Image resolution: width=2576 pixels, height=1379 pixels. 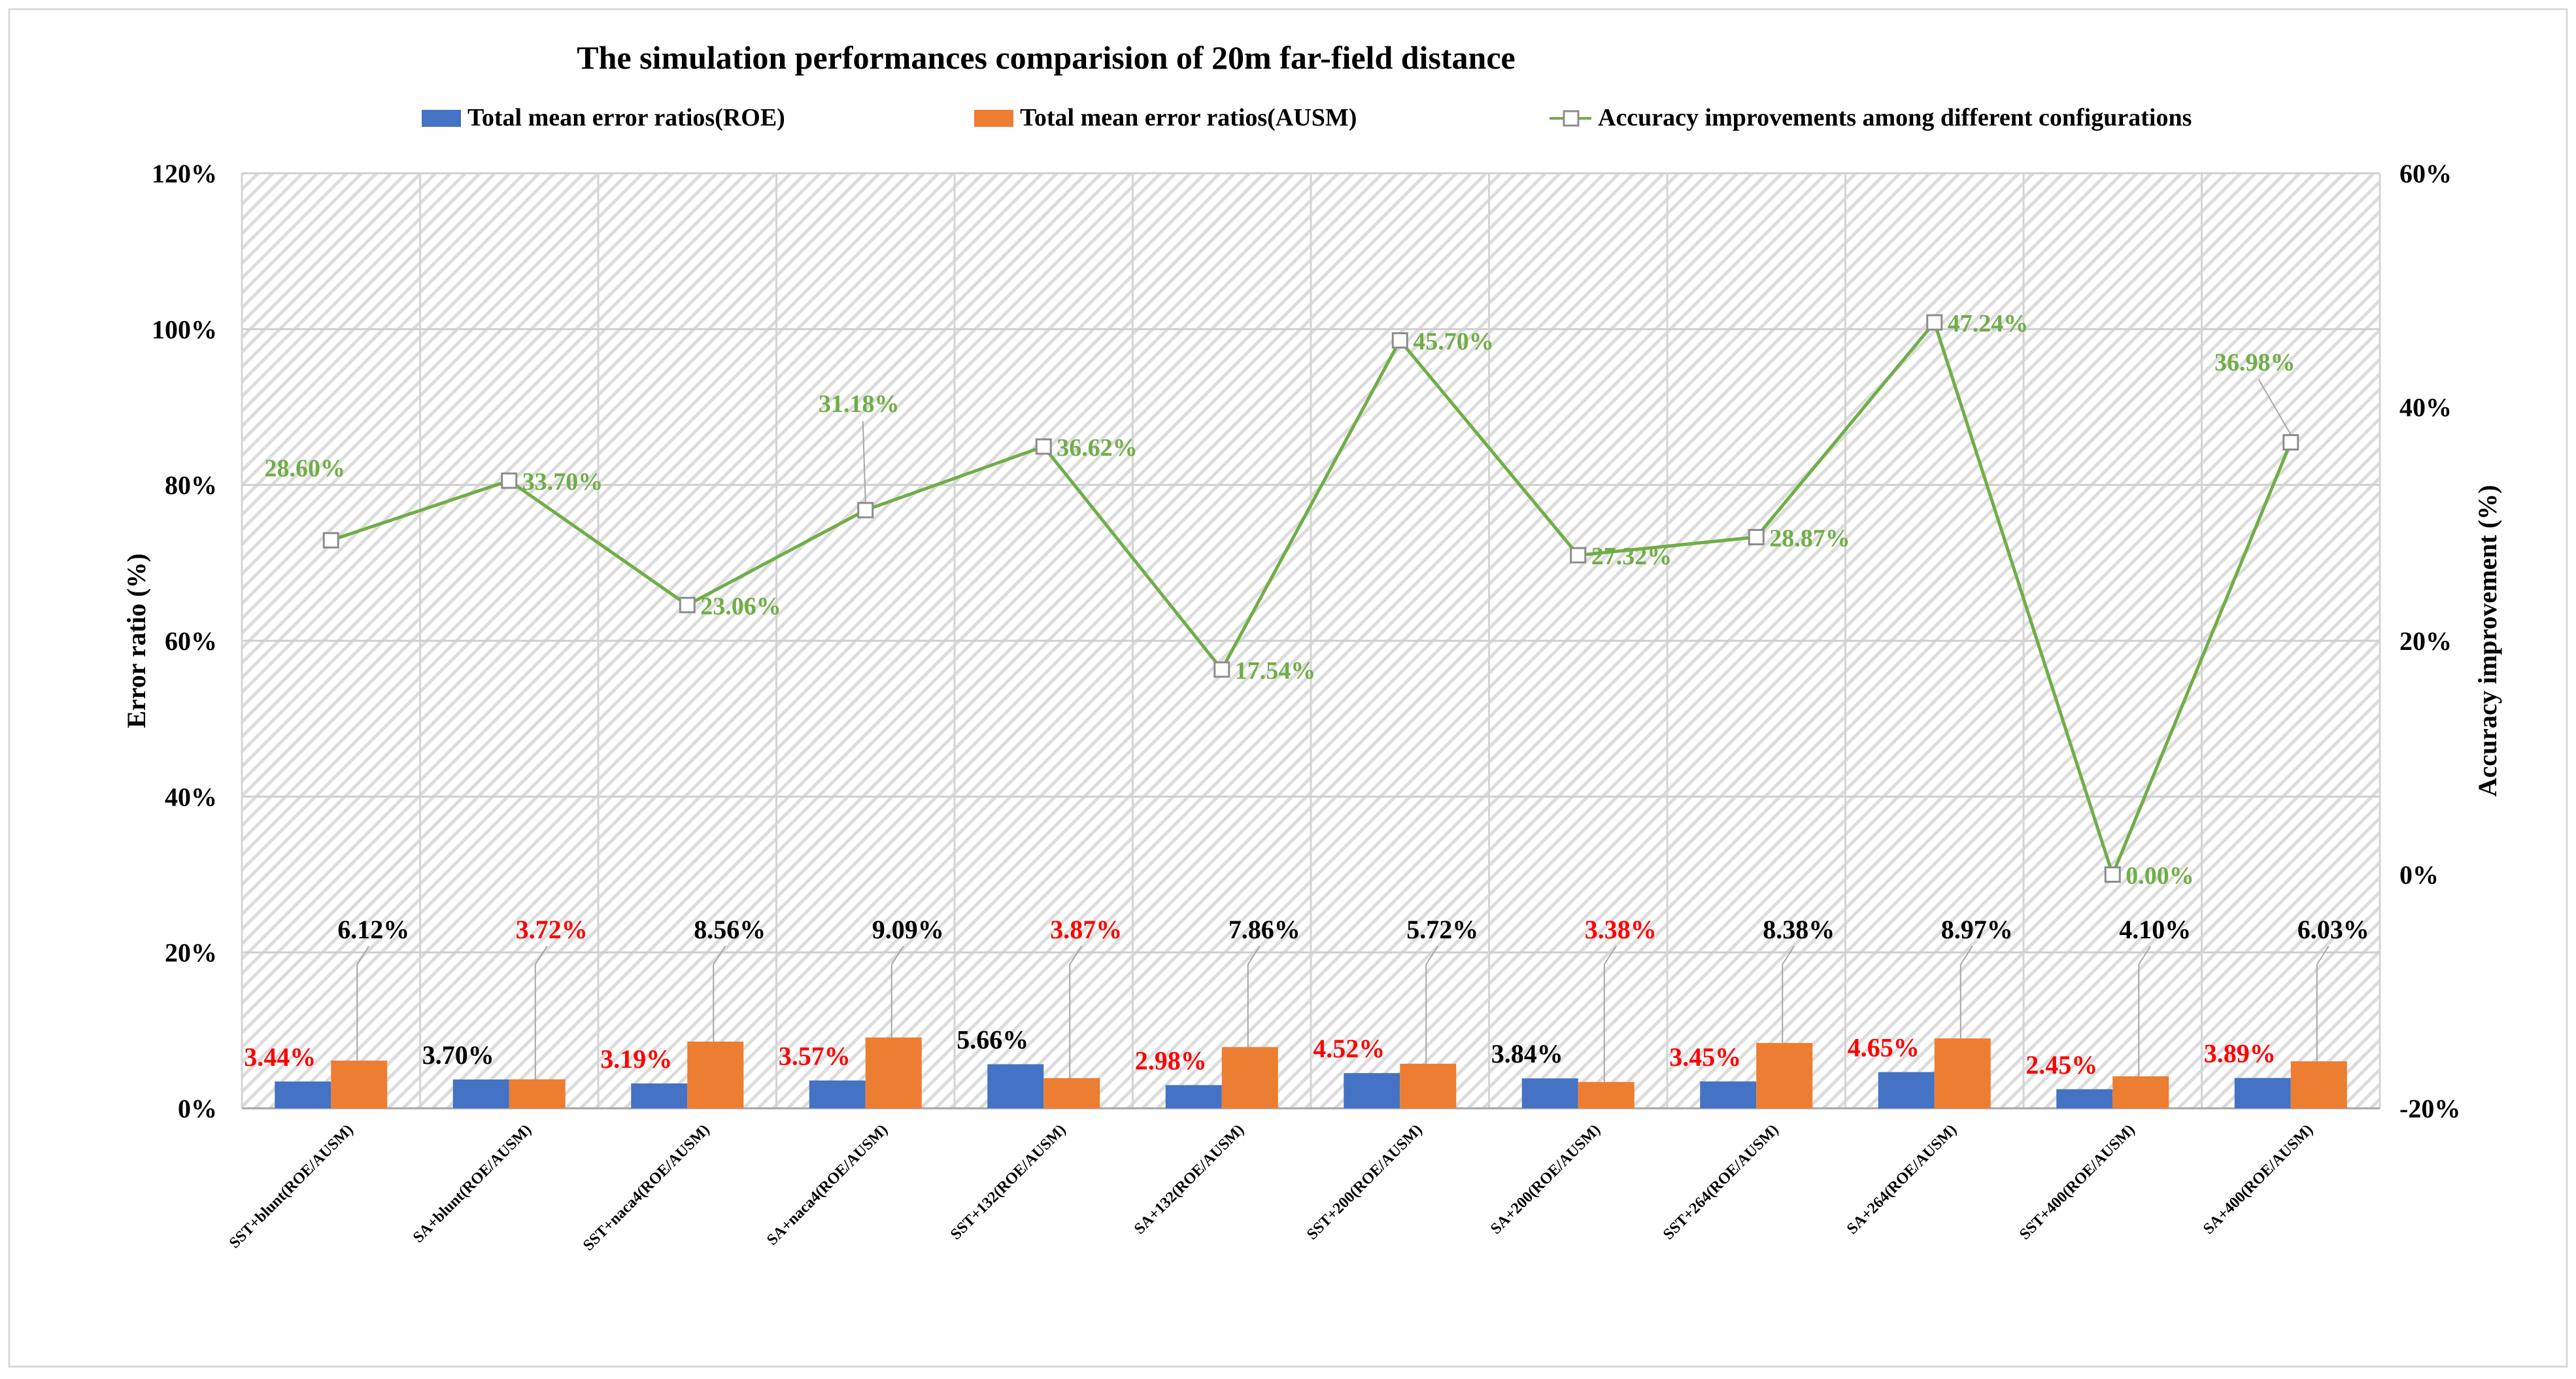 I want to click on right-axis-ticks: -20% 0% 20% 40% 60%, so click(x=2429, y=641).